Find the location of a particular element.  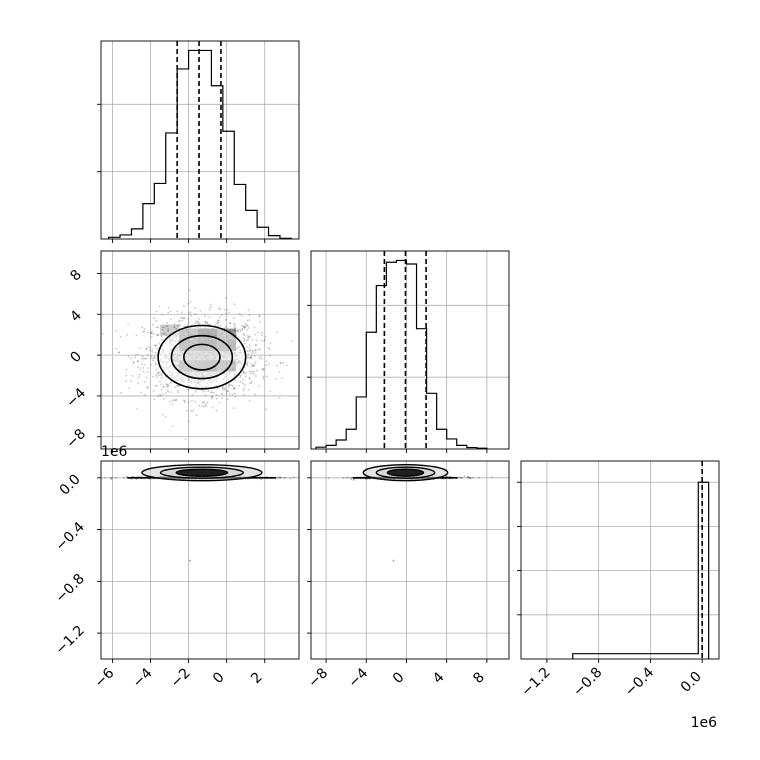

p1-vs-p0-marks is located at coordinates (197, 365).